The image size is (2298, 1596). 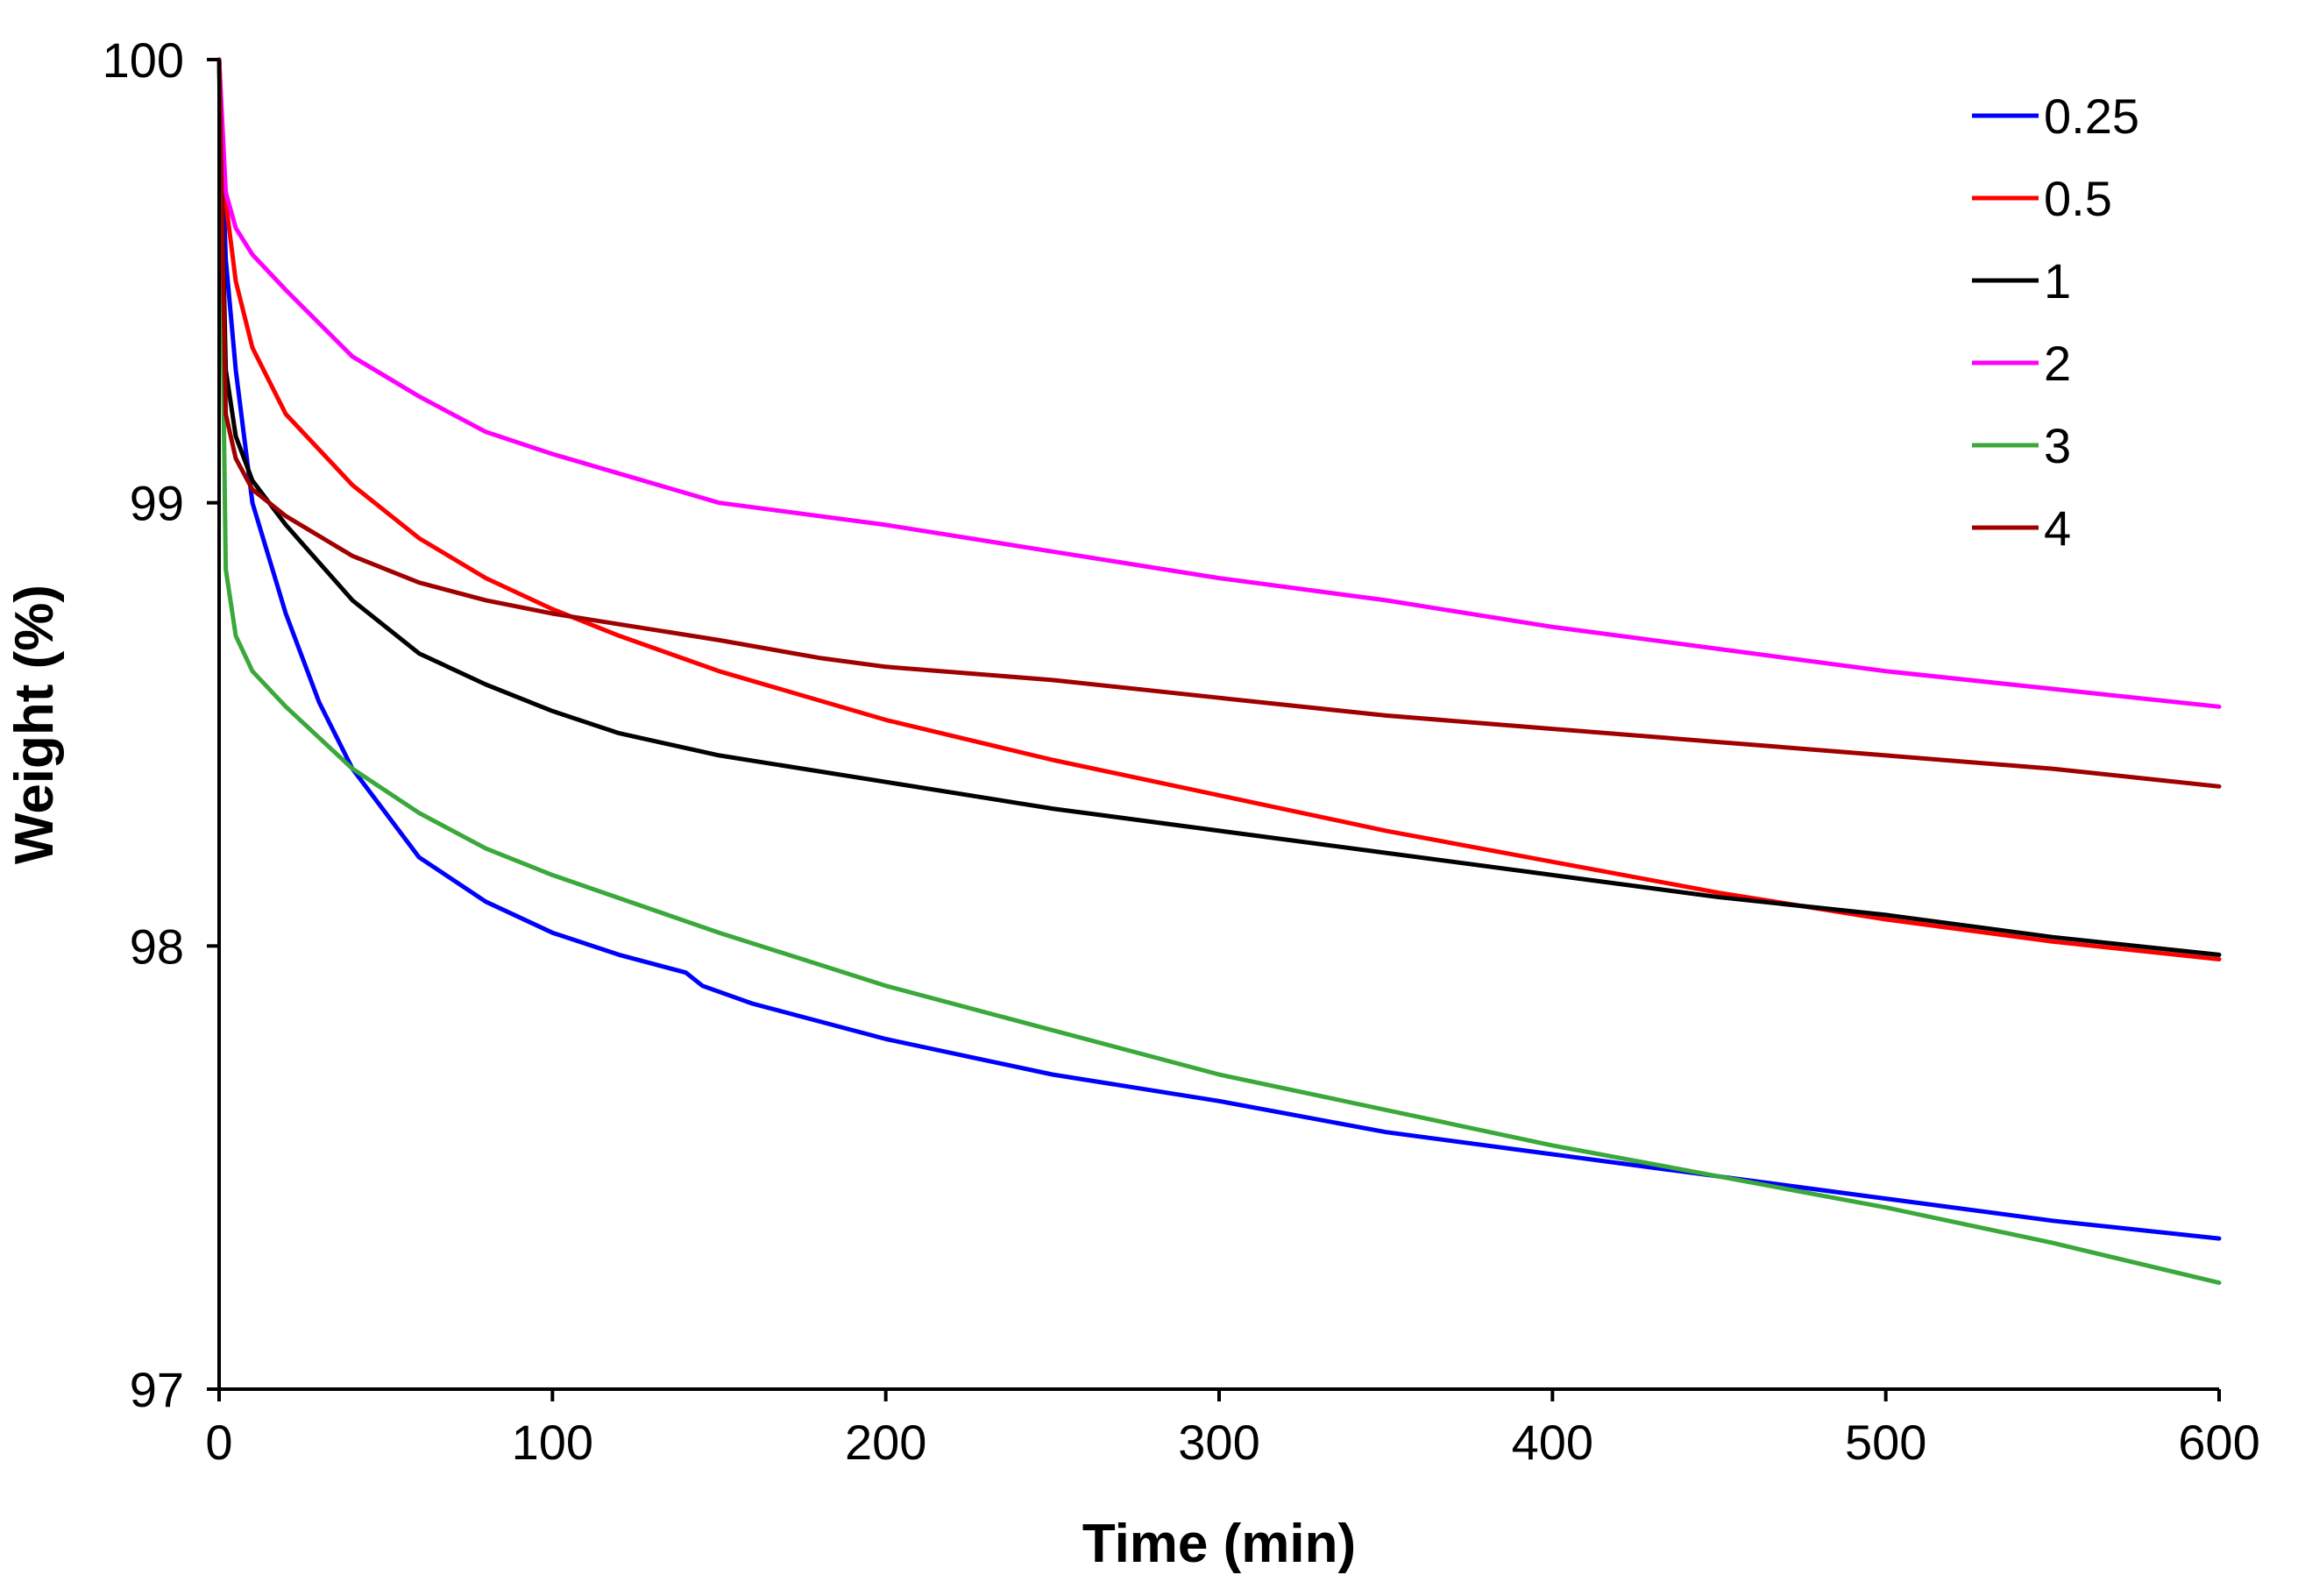 What do you see at coordinates (1885, 1442) in the screenshot?
I see `x-tick-label: 500` at bounding box center [1885, 1442].